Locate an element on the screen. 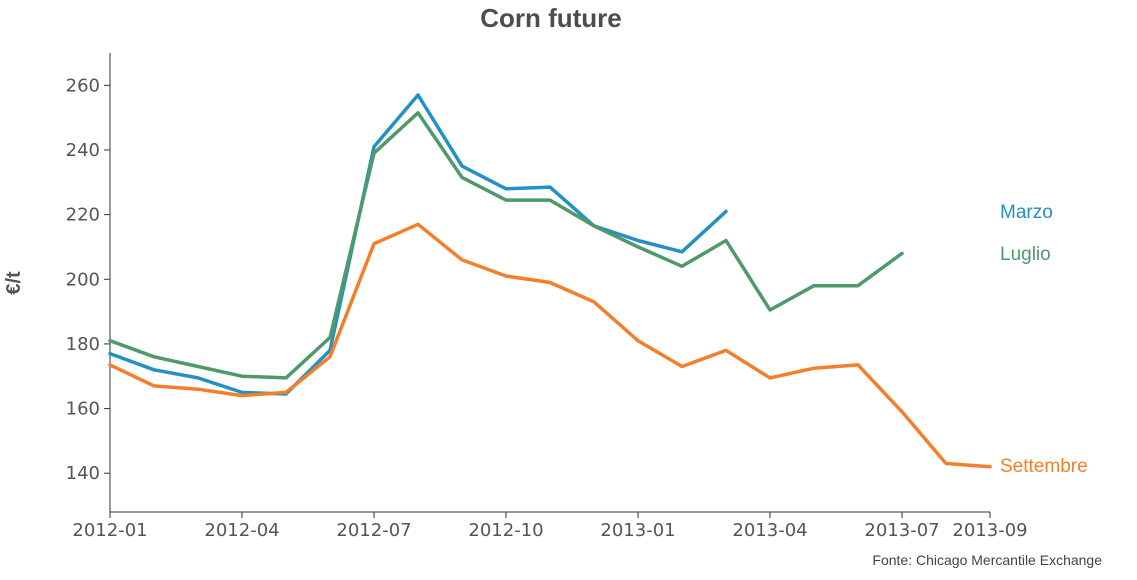 The width and height of the screenshot is (1137, 580). y-axis-label: €/t is located at coordinates (14, 283).